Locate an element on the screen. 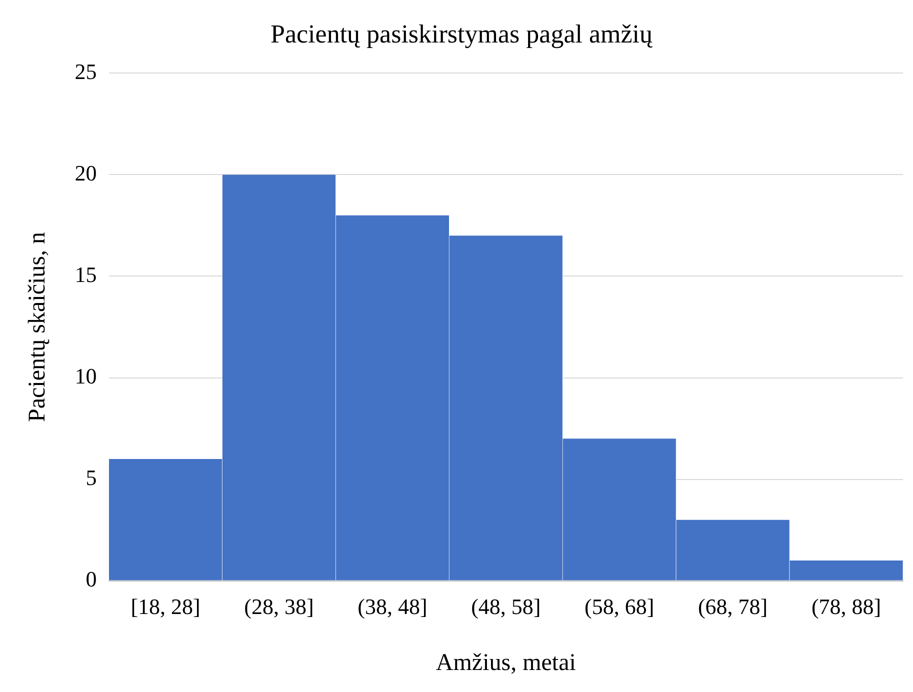  x-tick-label: (58, 68] is located at coordinates (619, 606).